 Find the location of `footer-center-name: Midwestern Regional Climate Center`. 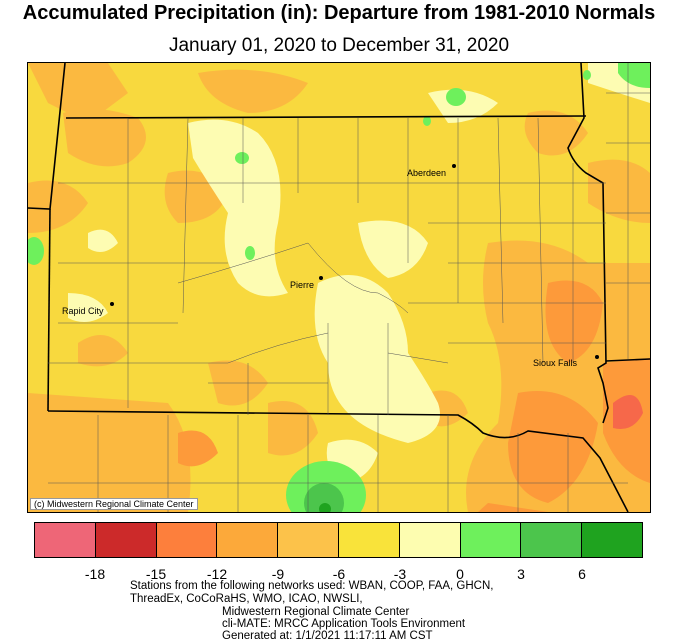

footer-center-name: Midwestern Regional Climate Center is located at coordinates (316, 612).